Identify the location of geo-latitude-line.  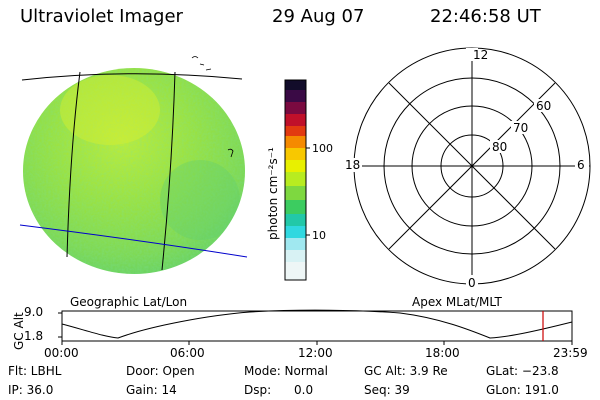
(132, 77).